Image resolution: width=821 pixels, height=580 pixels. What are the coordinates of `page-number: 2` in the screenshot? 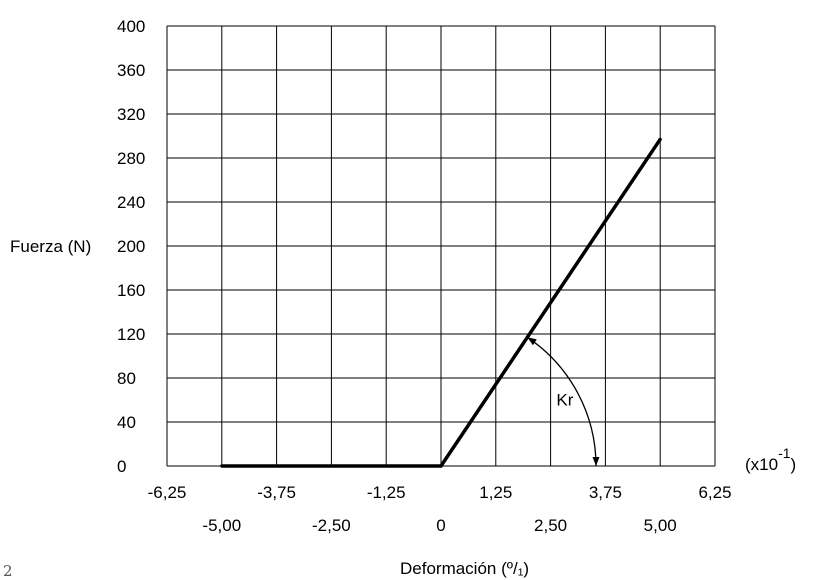 It's located at (8, 571).